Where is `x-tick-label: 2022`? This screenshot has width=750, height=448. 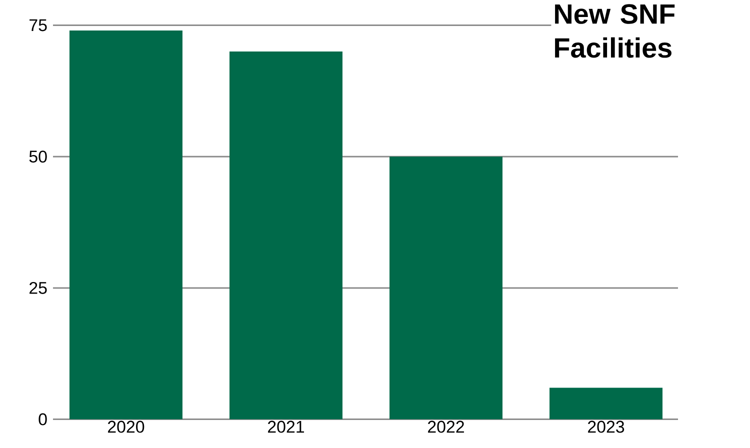
x-tick-label: 2022 is located at coordinates (446, 426).